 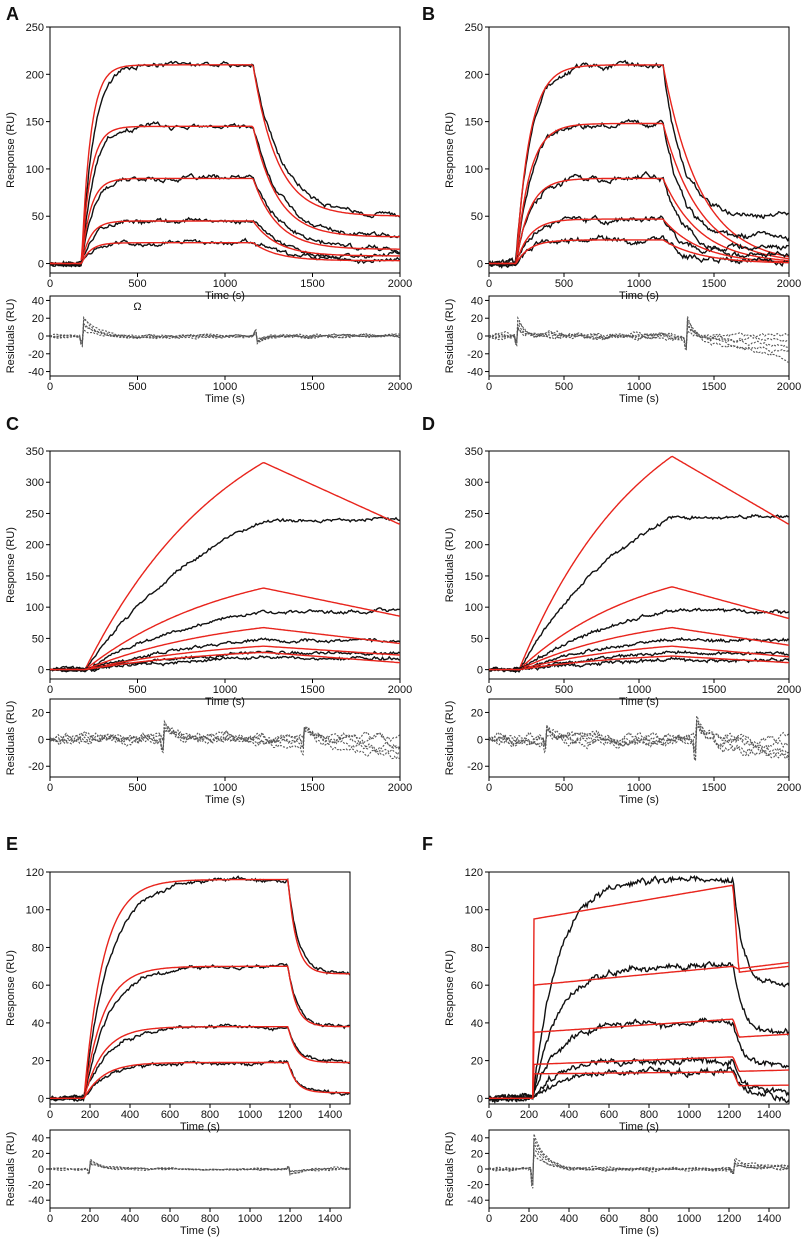 What do you see at coordinates (36, 355) in the screenshot?
I see `y-tick-label: -20` at bounding box center [36, 355].